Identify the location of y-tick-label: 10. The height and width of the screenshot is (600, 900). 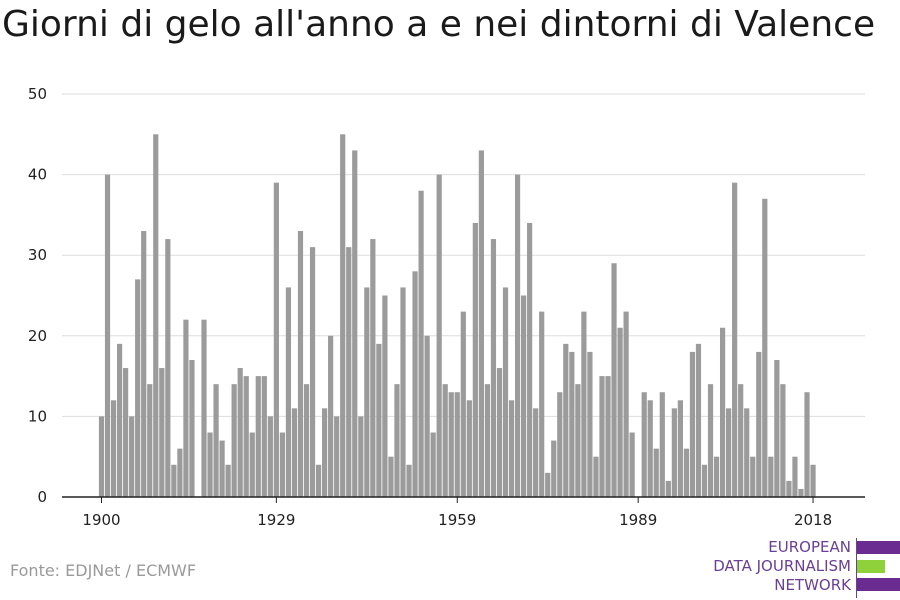
(37, 416).